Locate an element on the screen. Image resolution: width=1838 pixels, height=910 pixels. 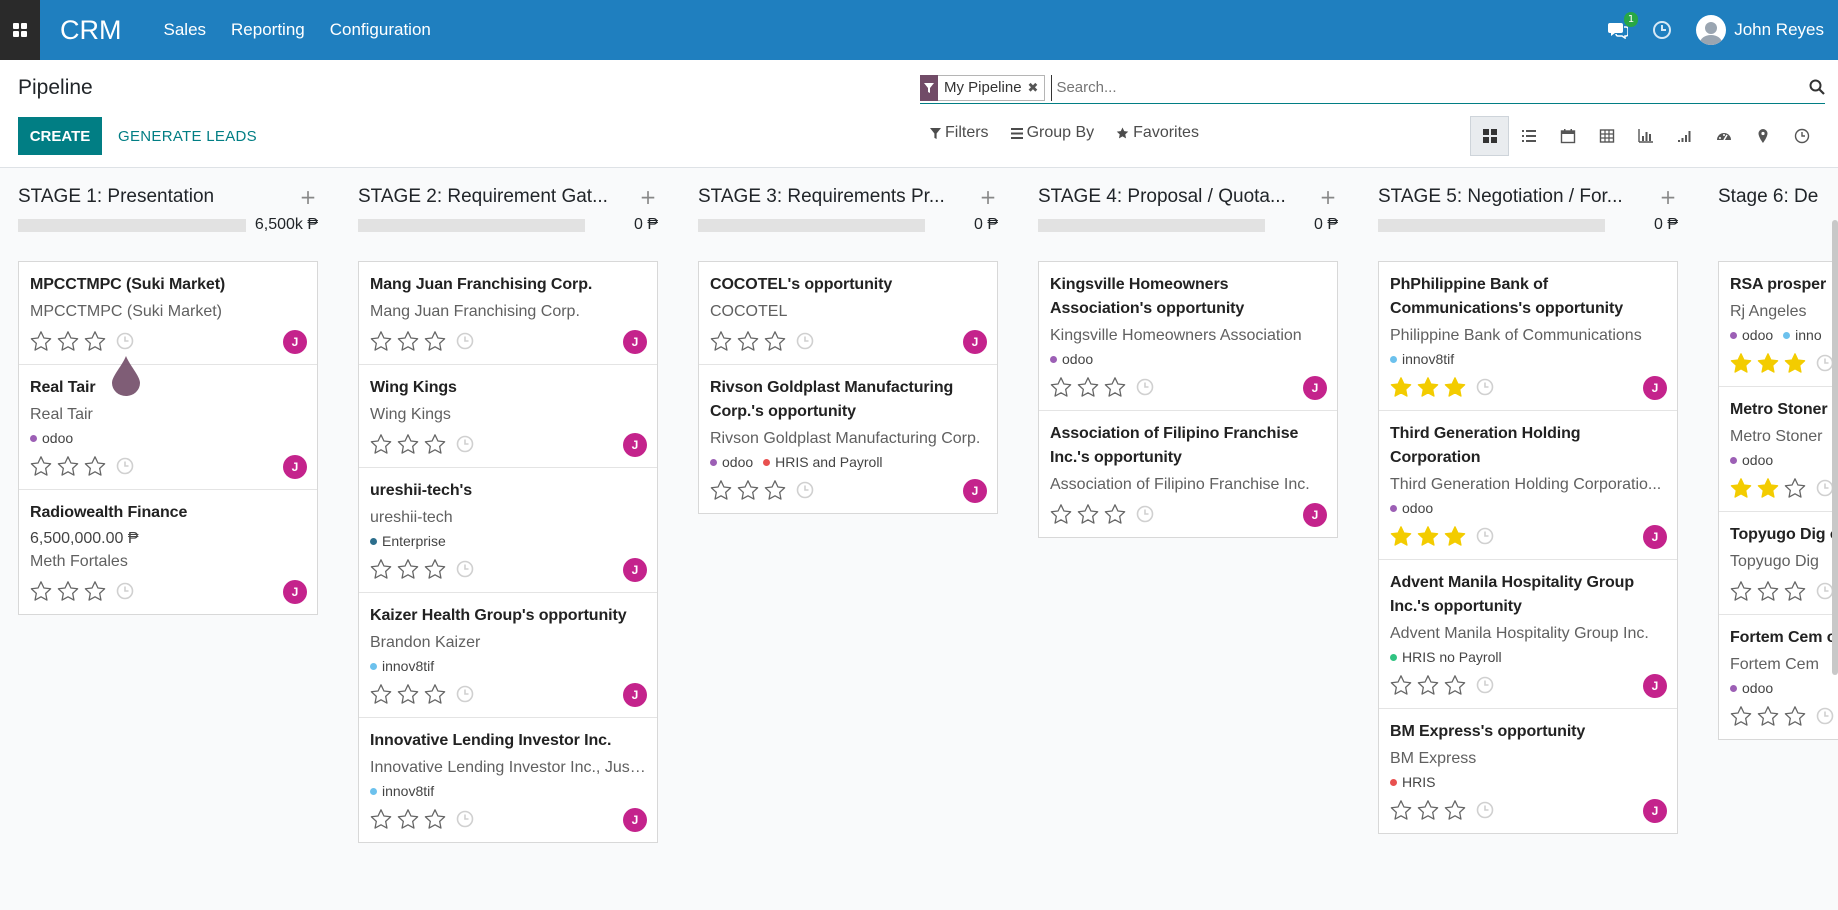
opportunity-card: Wing Kings Wing Kings J is located at coordinates (508, 416).